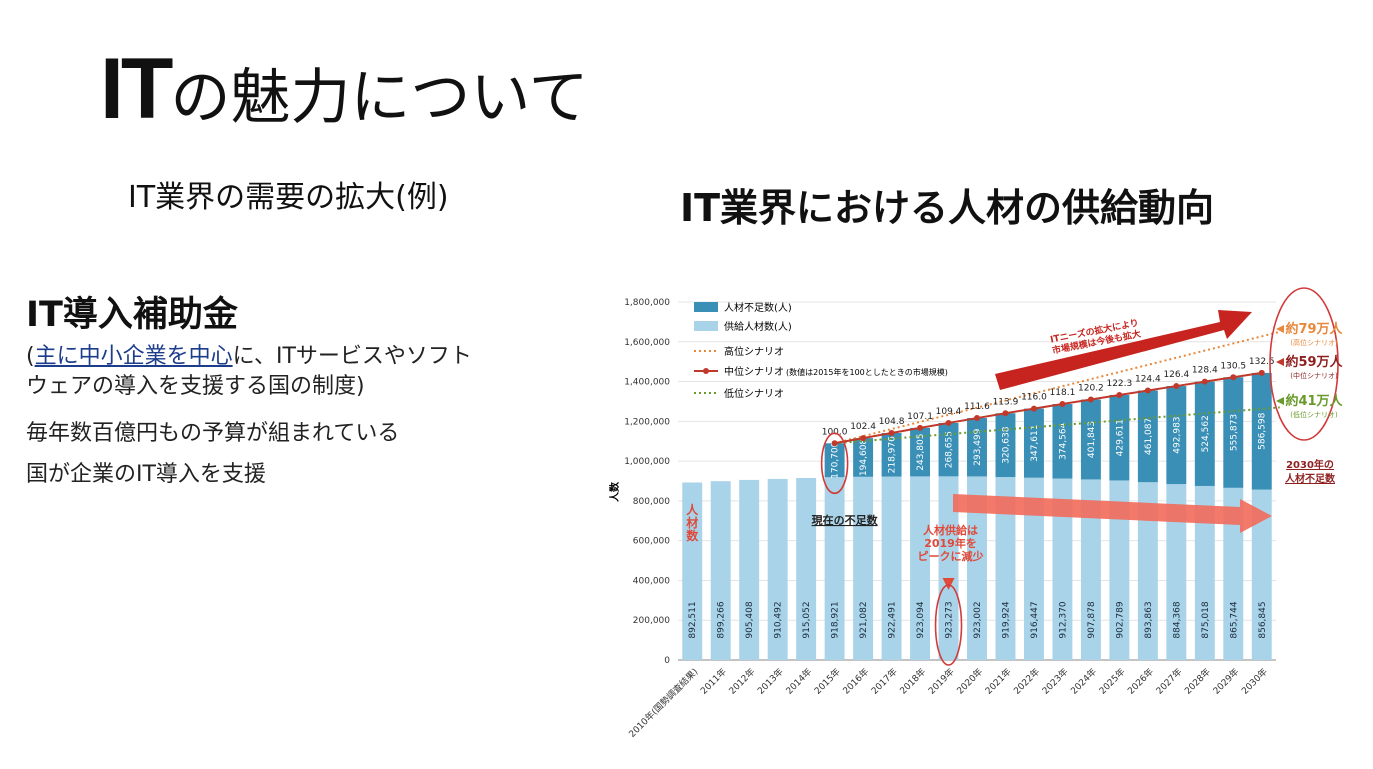 Image resolution: width=1373 pixels, height=769 pixels. Describe the element at coordinates (1168, 681) in the screenshot. I see `x-tick-label: 2027年` at that location.